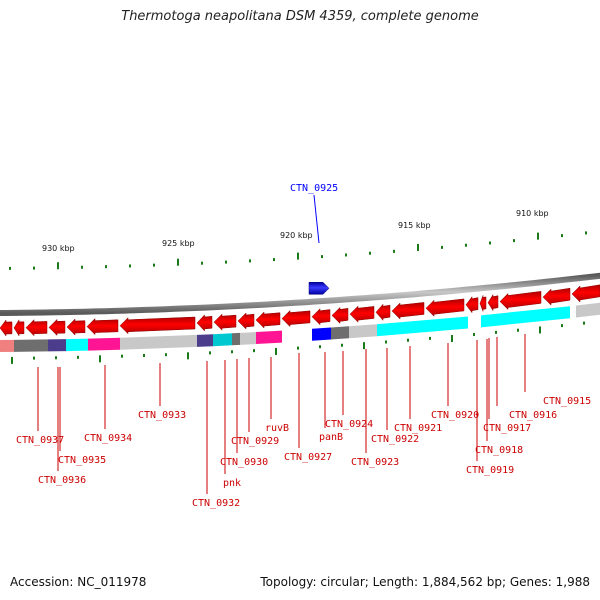  Describe the element at coordinates (349, 424) in the screenshot. I see `gene-label: CTN_0924` at that location.